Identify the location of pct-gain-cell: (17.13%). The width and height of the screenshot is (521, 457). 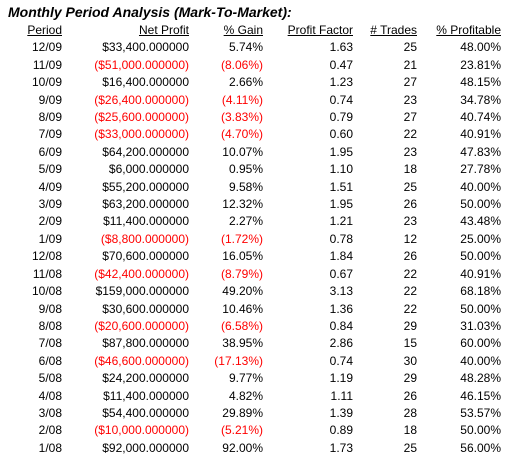
(238, 360).